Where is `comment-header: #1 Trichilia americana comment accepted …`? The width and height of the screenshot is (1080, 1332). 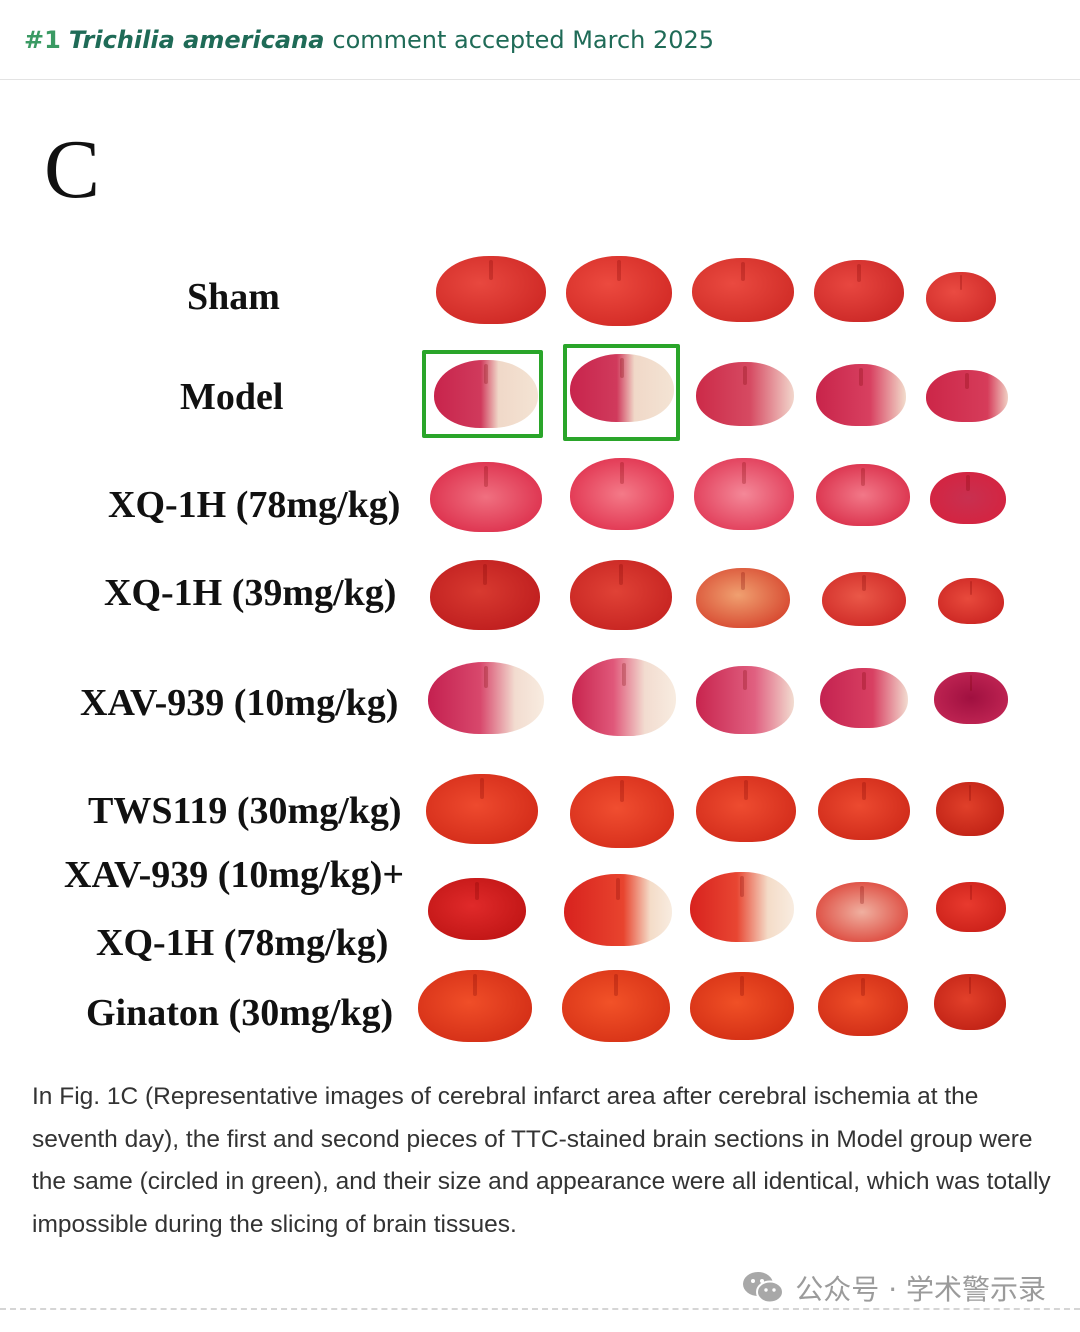
comment-header: #1 Trichilia americana comment accepted … is located at coordinates (540, 40).